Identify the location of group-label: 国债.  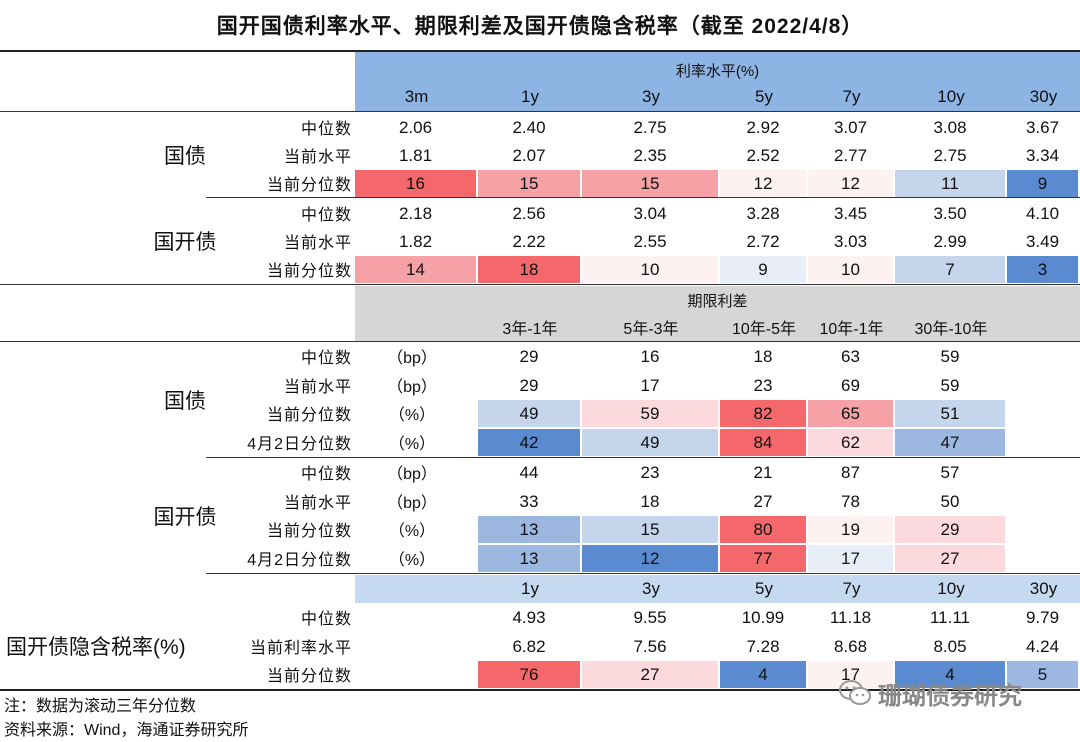
(185, 401).